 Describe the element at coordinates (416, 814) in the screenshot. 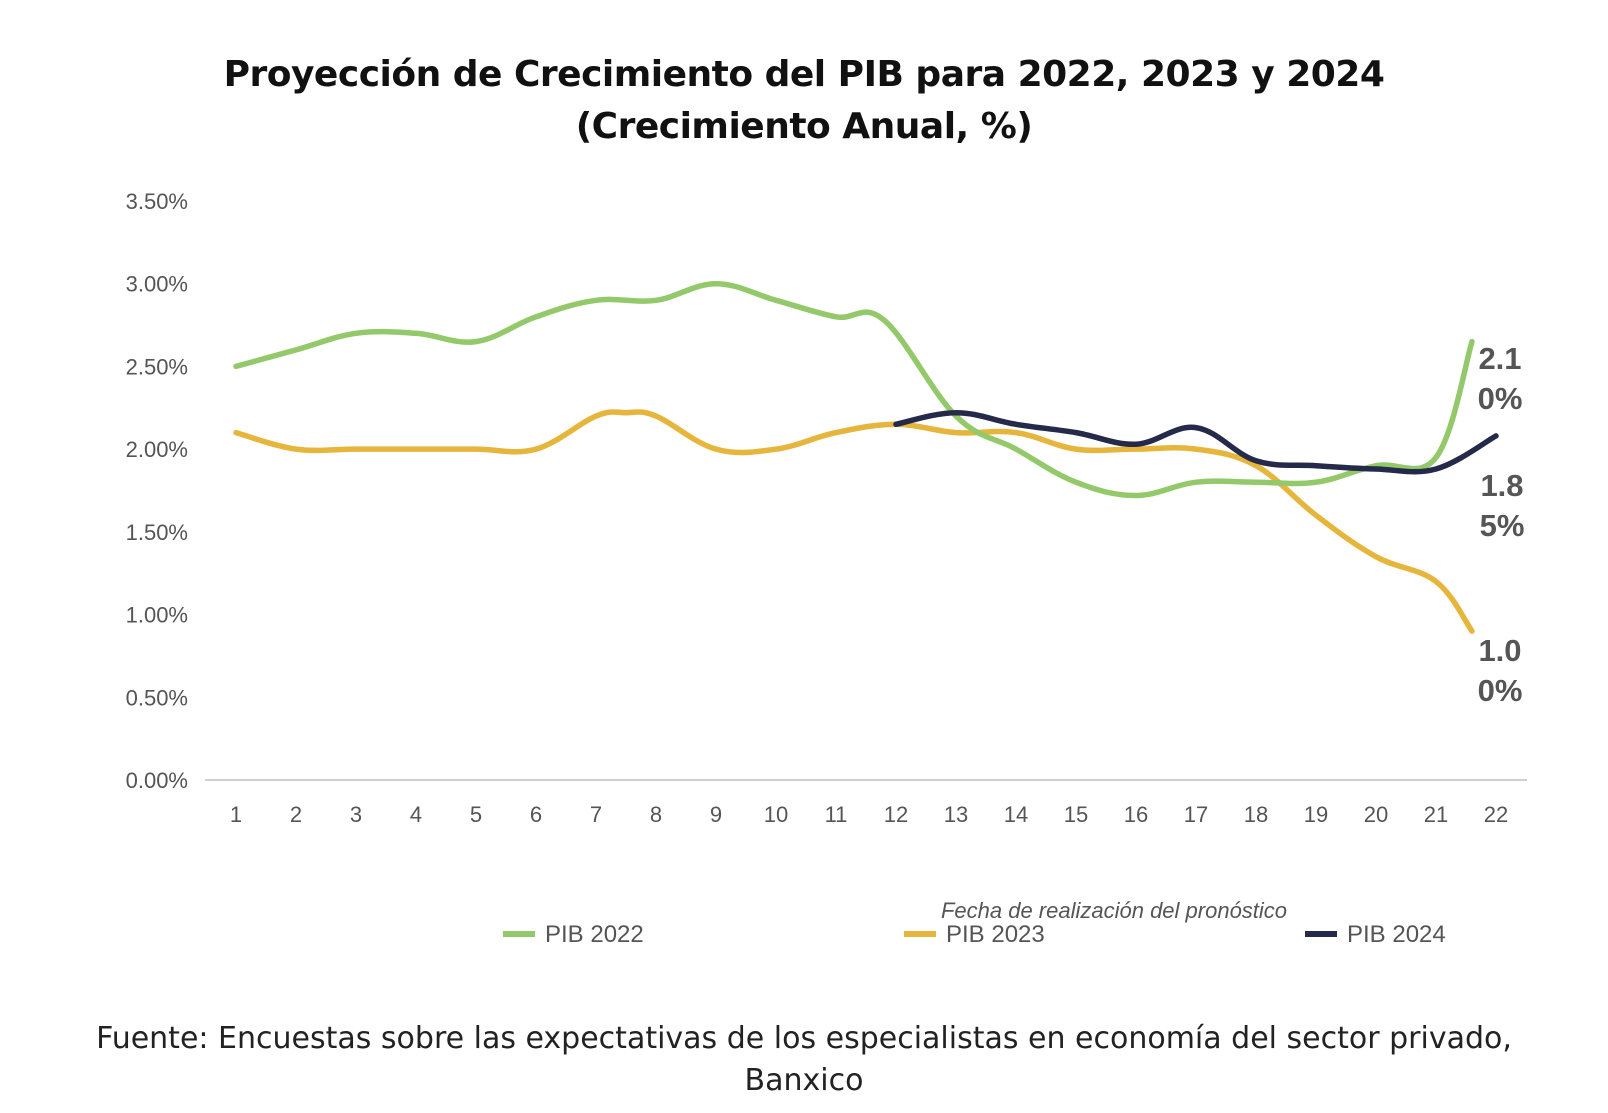

I see `x-tick-label: 4` at that location.